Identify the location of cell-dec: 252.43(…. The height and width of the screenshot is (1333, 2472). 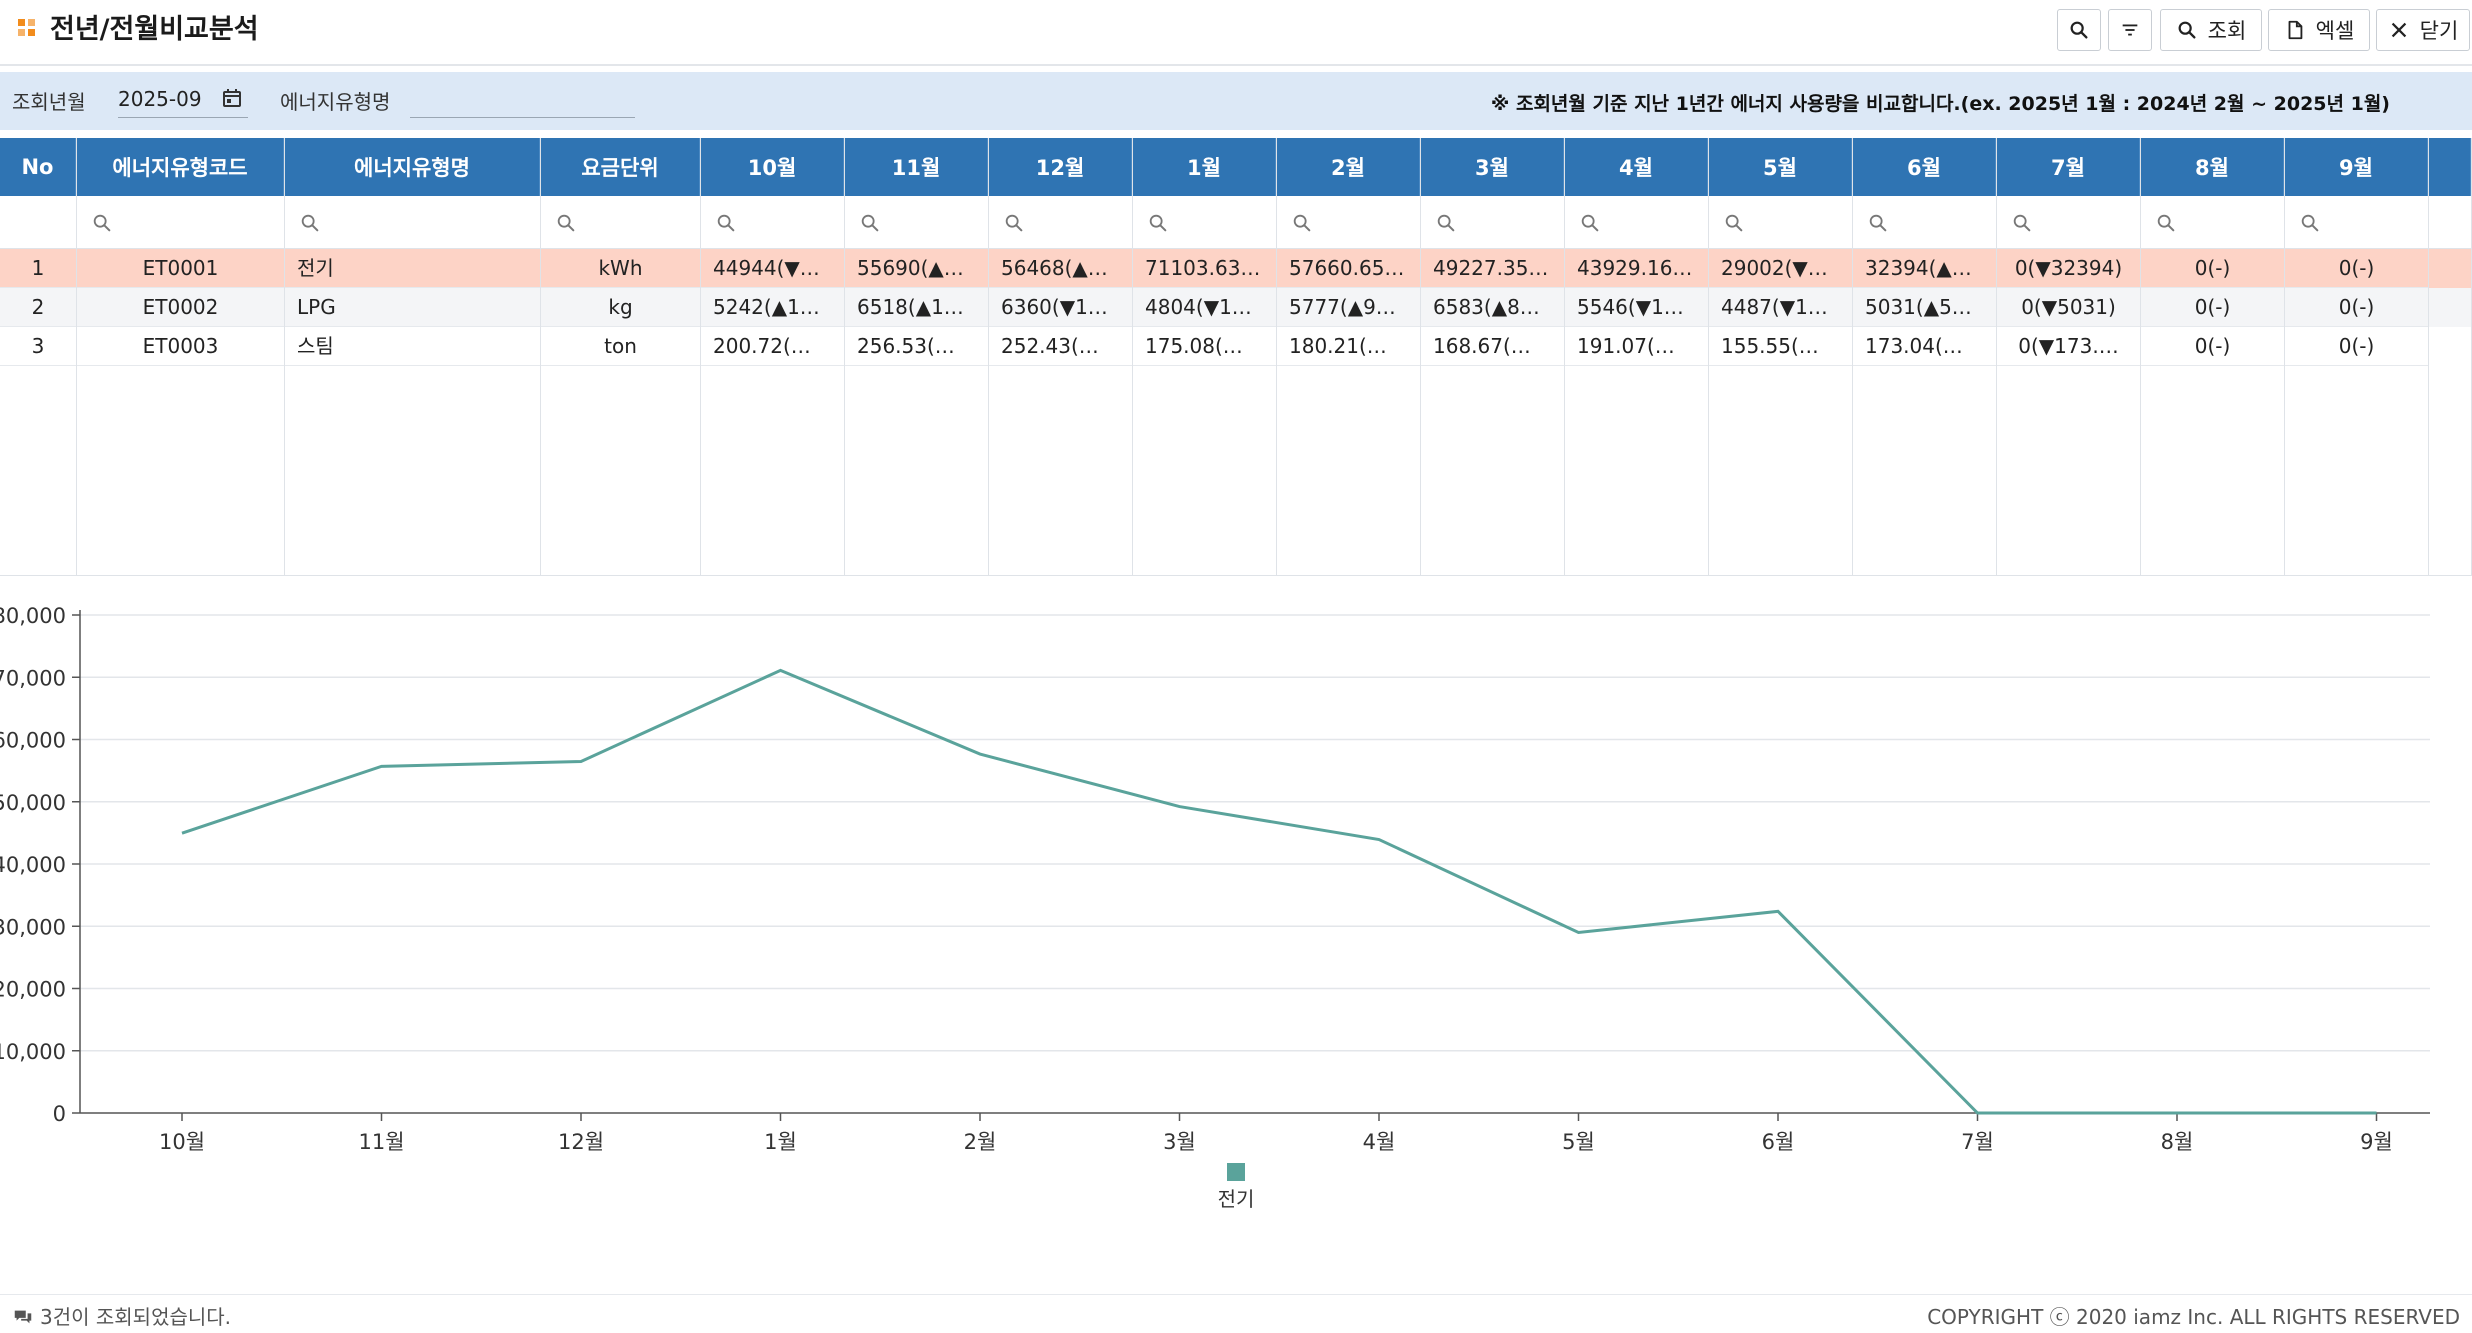
(1060, 346).